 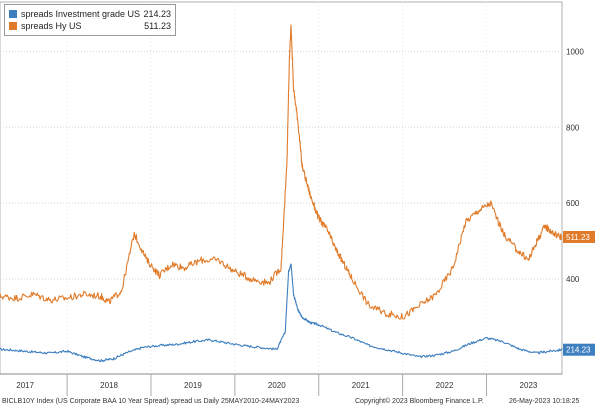 What do you see at coordinates (25, 385) in the screenshot?
I see `x-tick-label: 2017` at bounding box center [25, 385].